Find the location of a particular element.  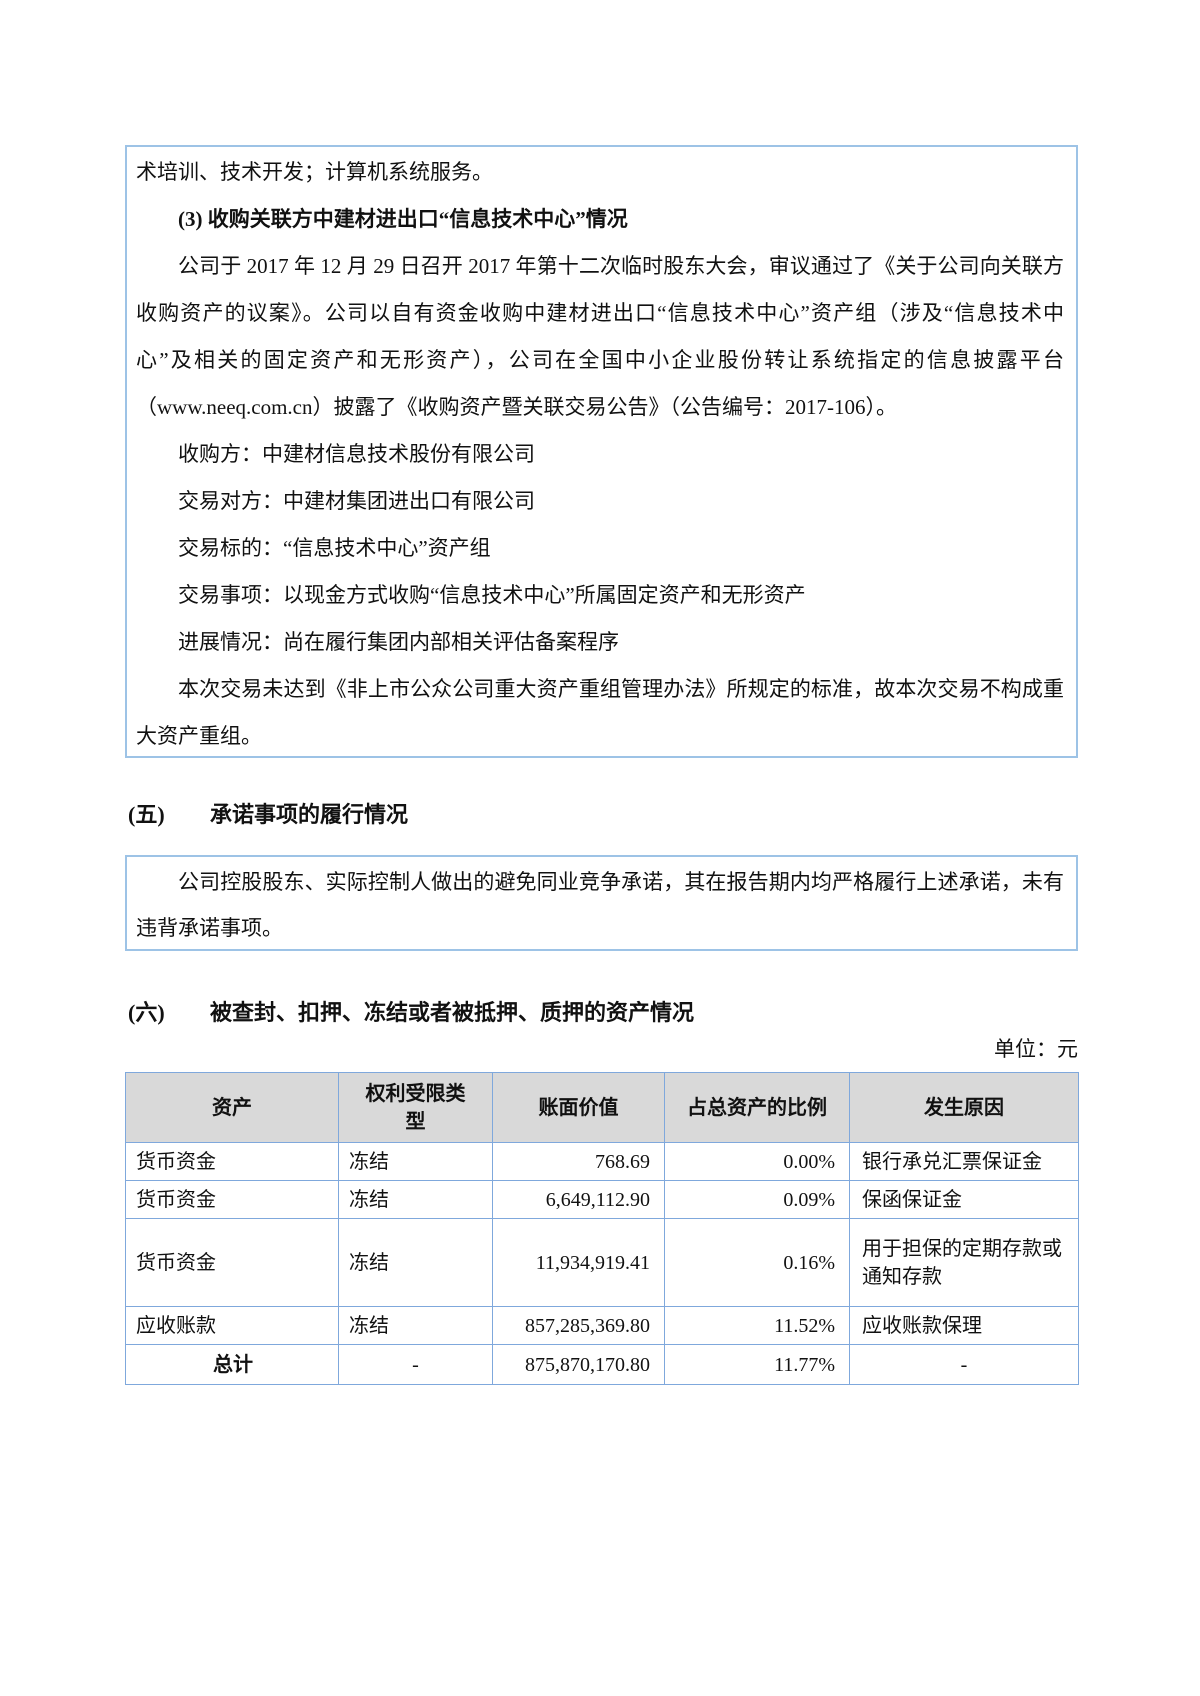

cell-reason: 用于担保的定期存款或通知存款 is located at coordinates (964, 1262).